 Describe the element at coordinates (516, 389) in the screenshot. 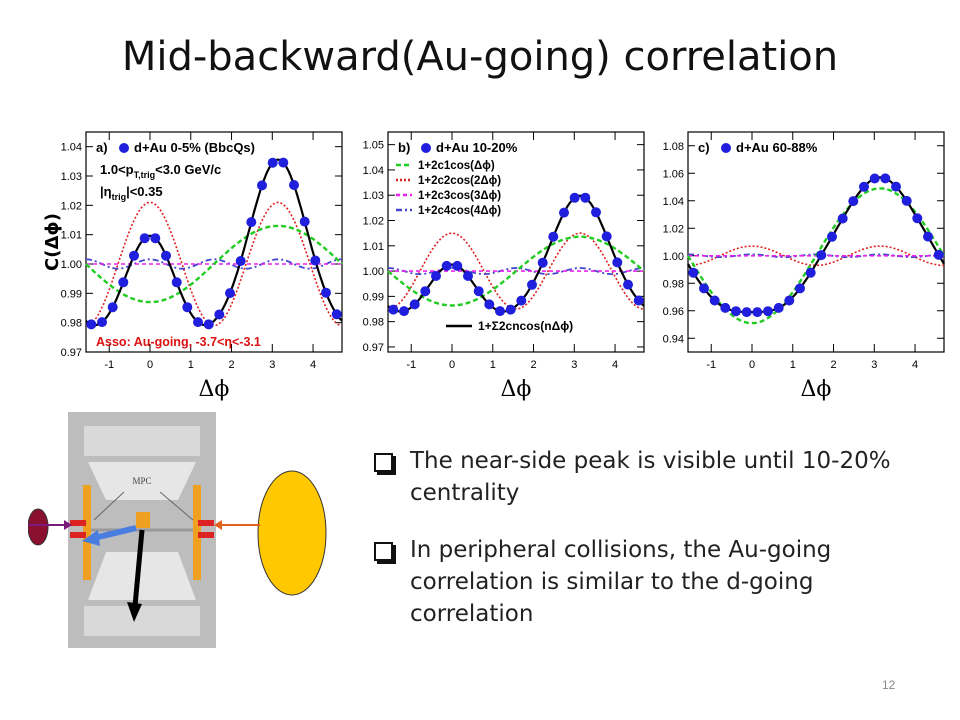

I see `x-axis-label: Δϕ` at that location.